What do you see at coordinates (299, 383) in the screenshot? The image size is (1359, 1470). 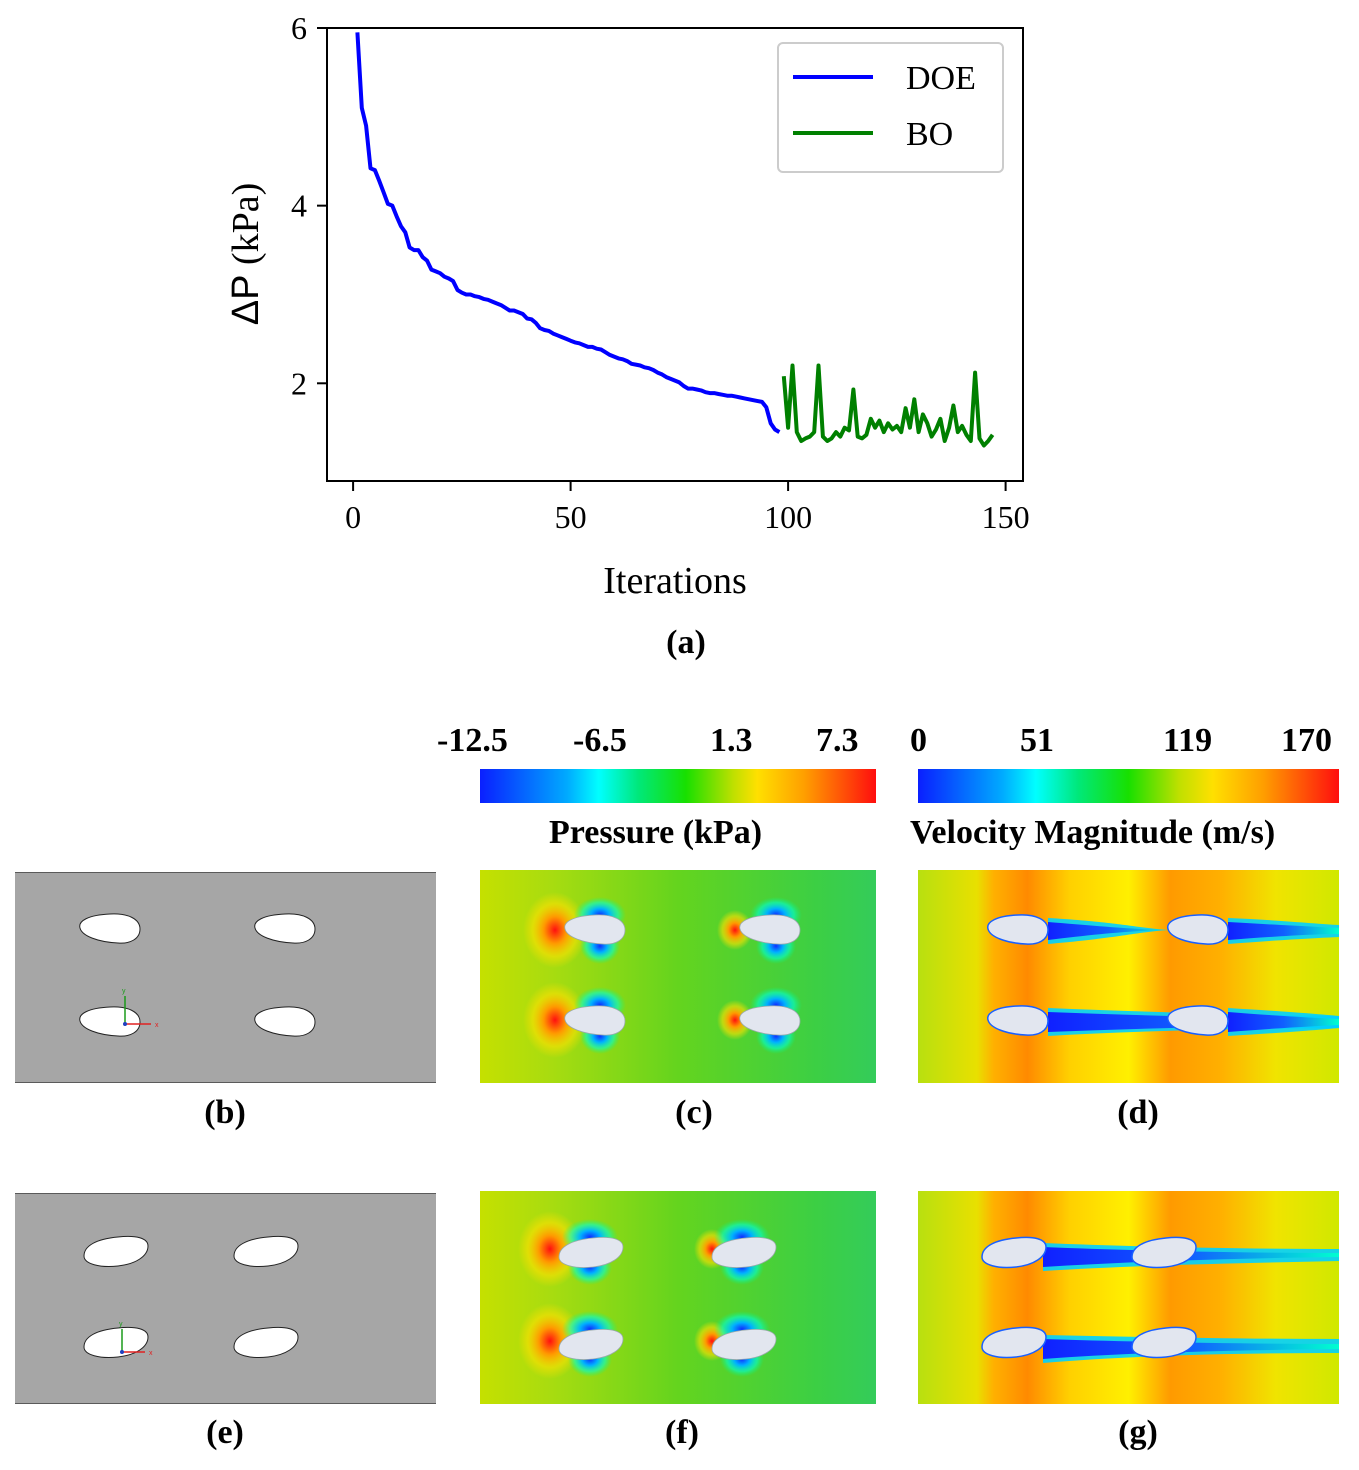 I see `y-tick-label: 2` at bounding box center [299, 383].